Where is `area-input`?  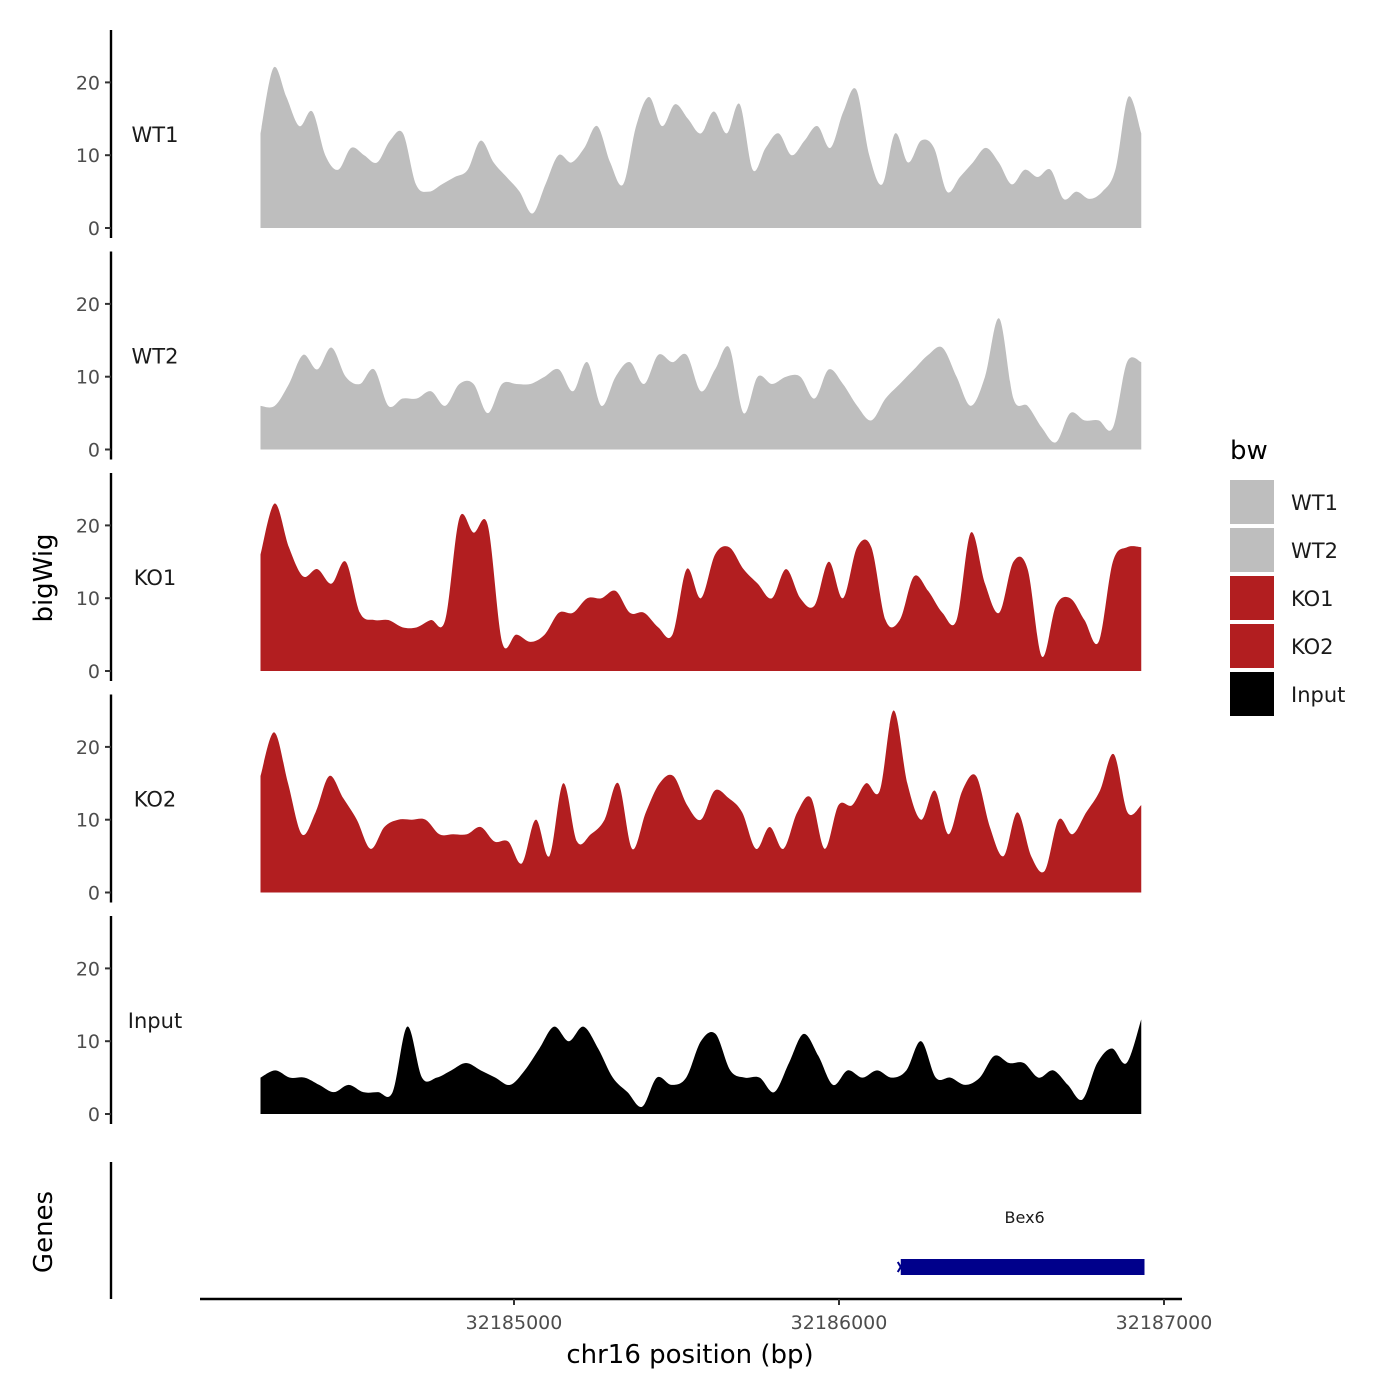 area-input is located at coordinates (701, 1066).